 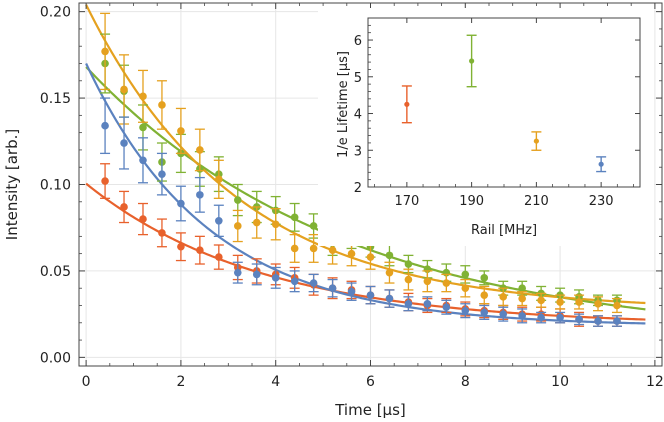 I want to click on x-tick-label: 2, so click(x=180, y=382).